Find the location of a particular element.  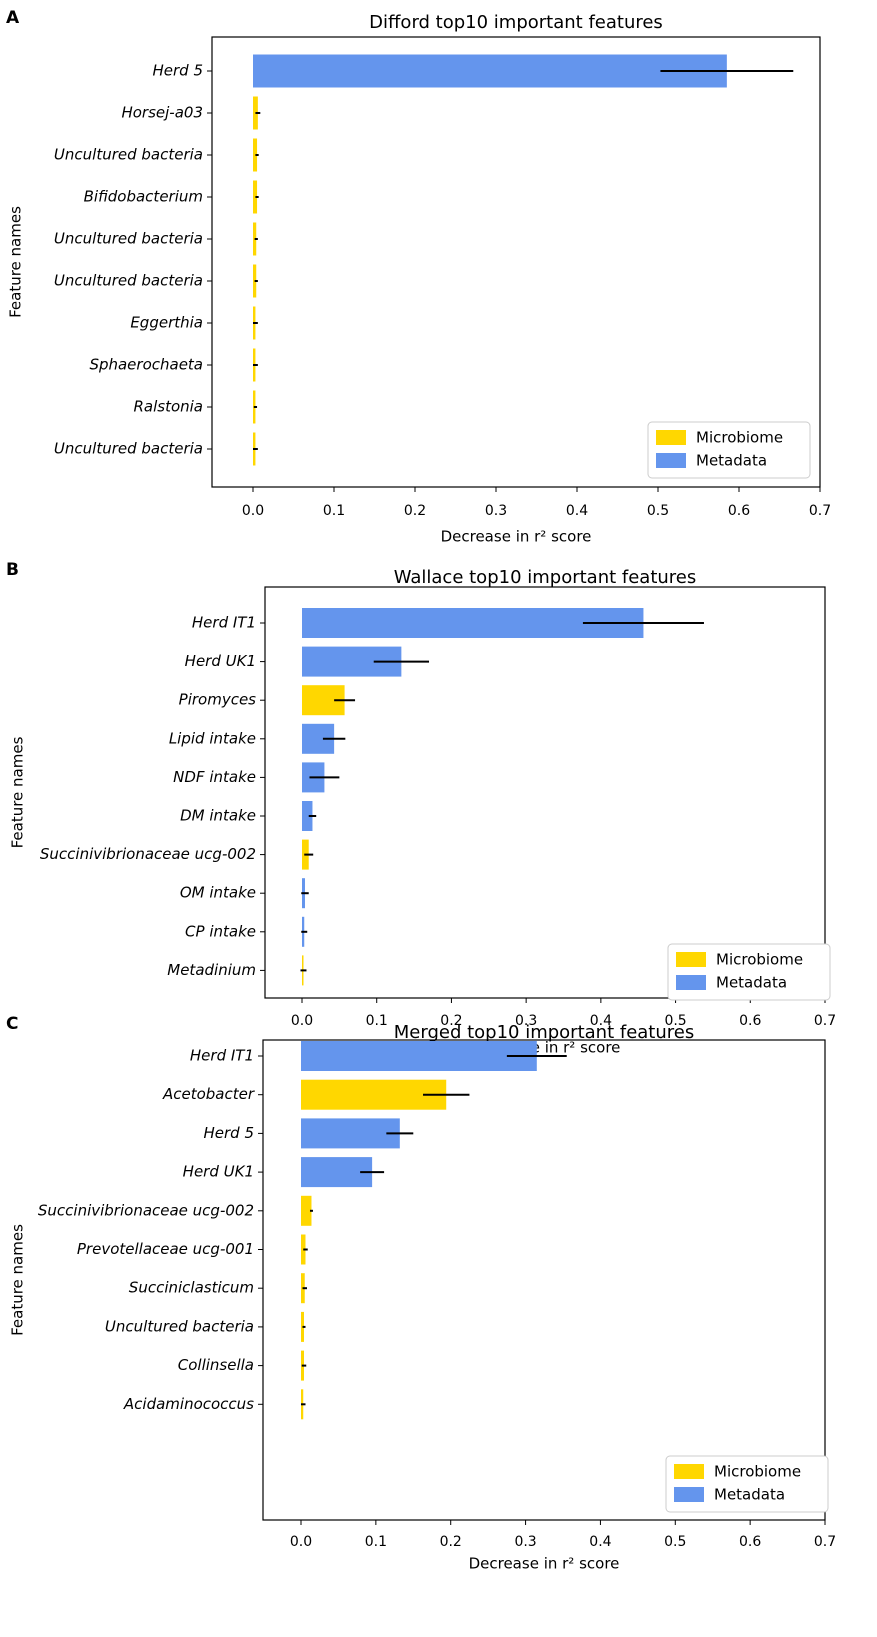

panel-letter: A is located at coordinates (13, 18).